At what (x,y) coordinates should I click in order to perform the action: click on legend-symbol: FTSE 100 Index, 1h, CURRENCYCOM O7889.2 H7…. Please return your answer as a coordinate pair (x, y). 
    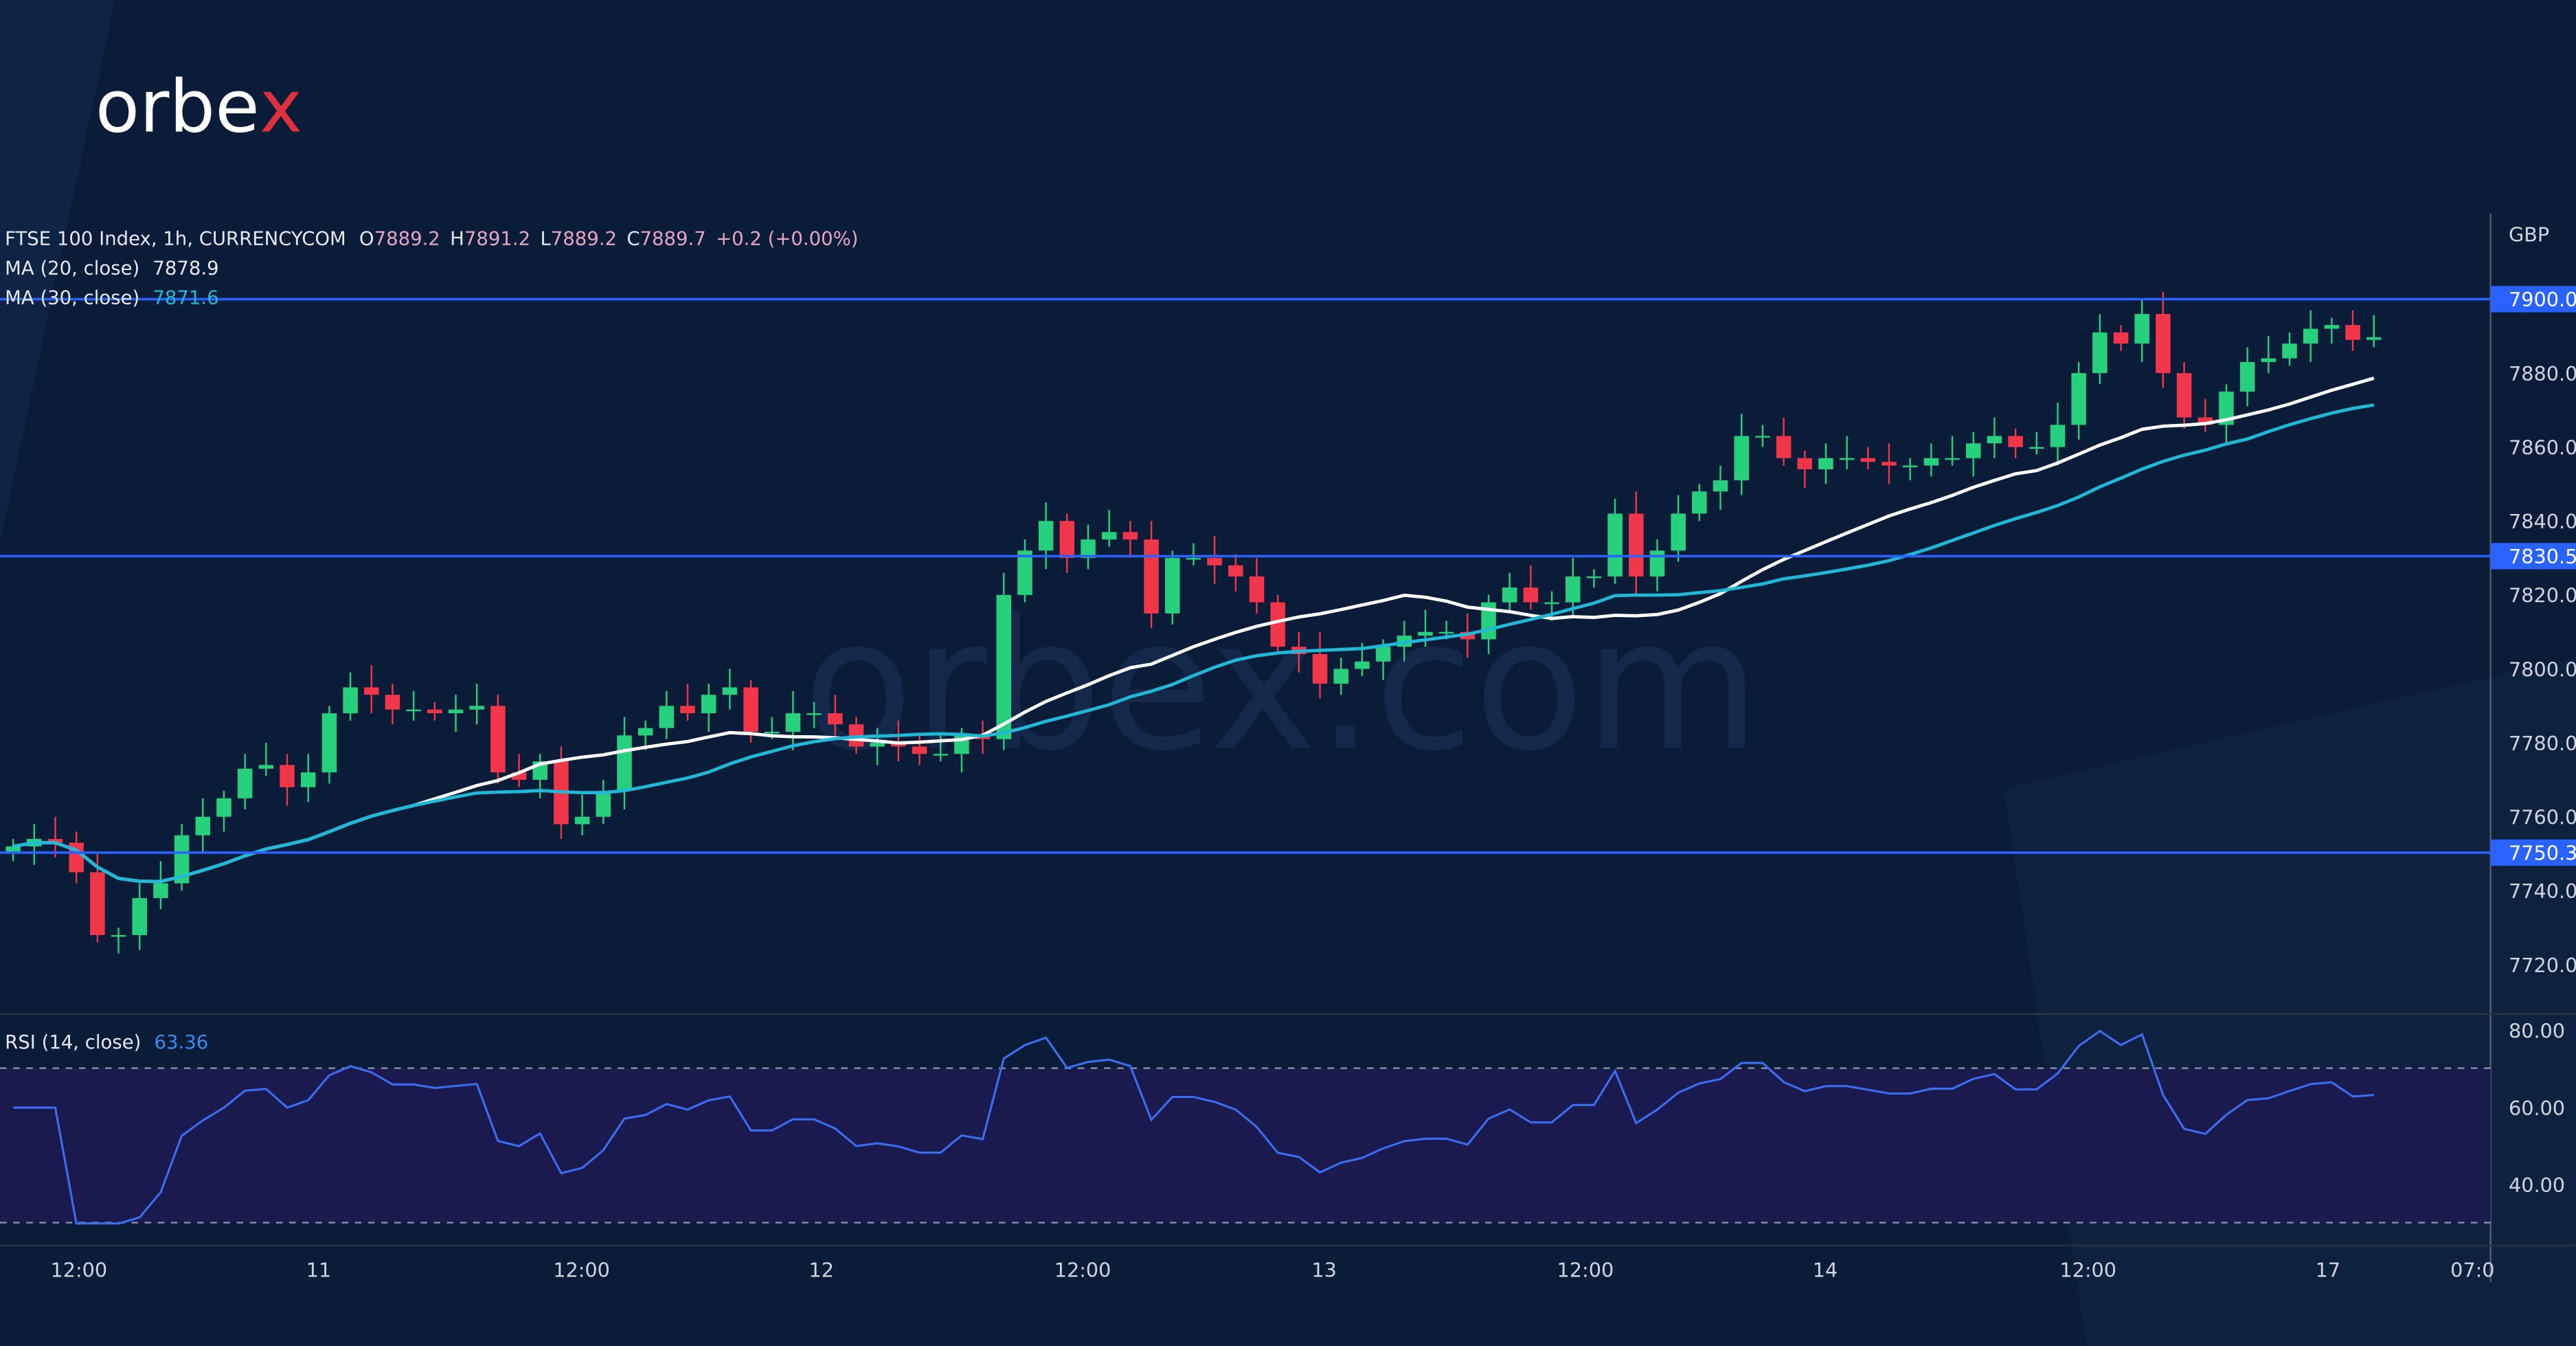
    Looking at the image, I should click on (431, 238).